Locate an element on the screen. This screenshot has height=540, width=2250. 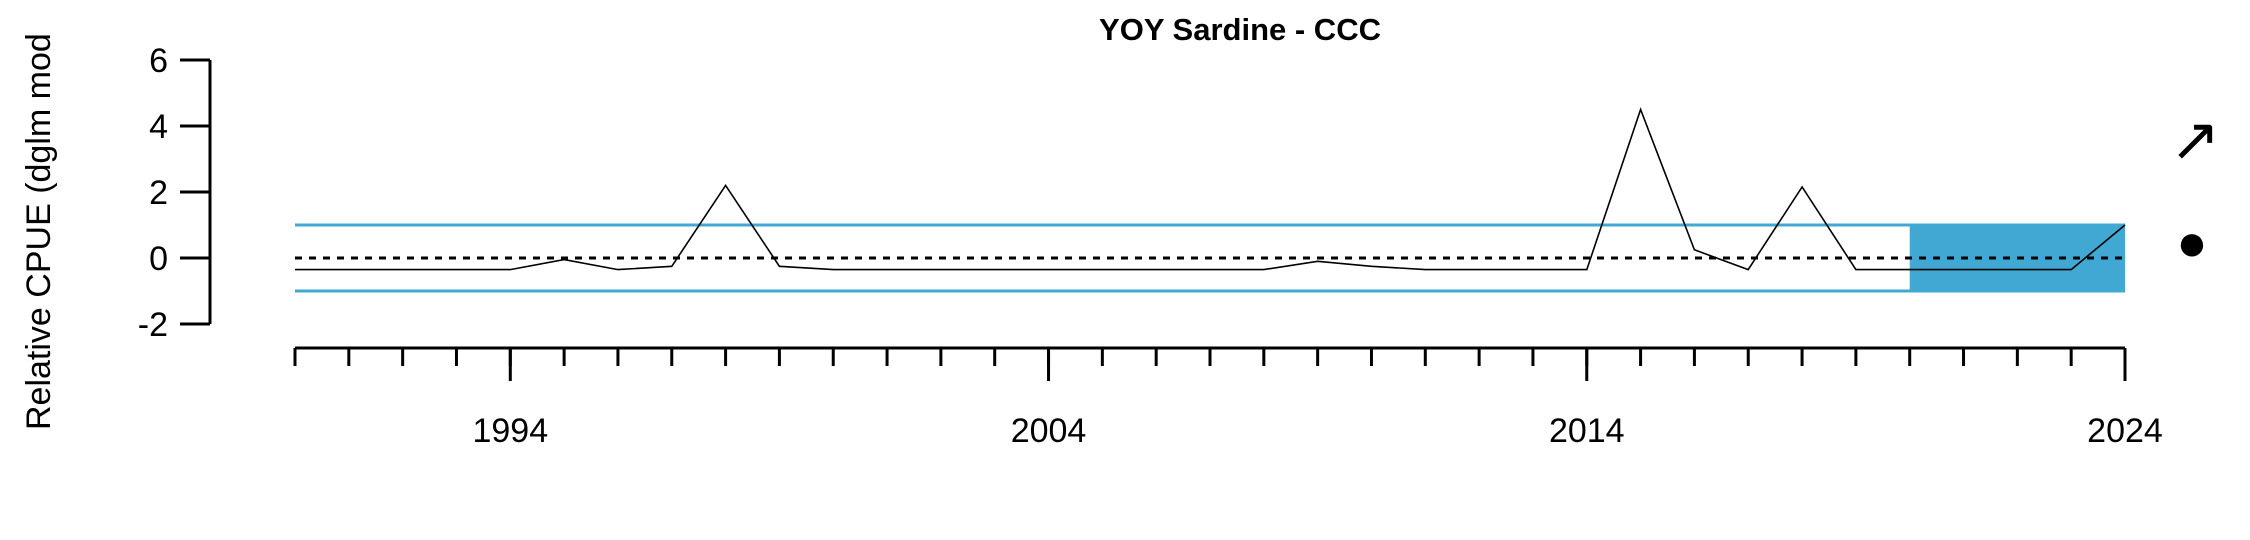
y-tick-label: -2 is located at coordinates (153, 325).